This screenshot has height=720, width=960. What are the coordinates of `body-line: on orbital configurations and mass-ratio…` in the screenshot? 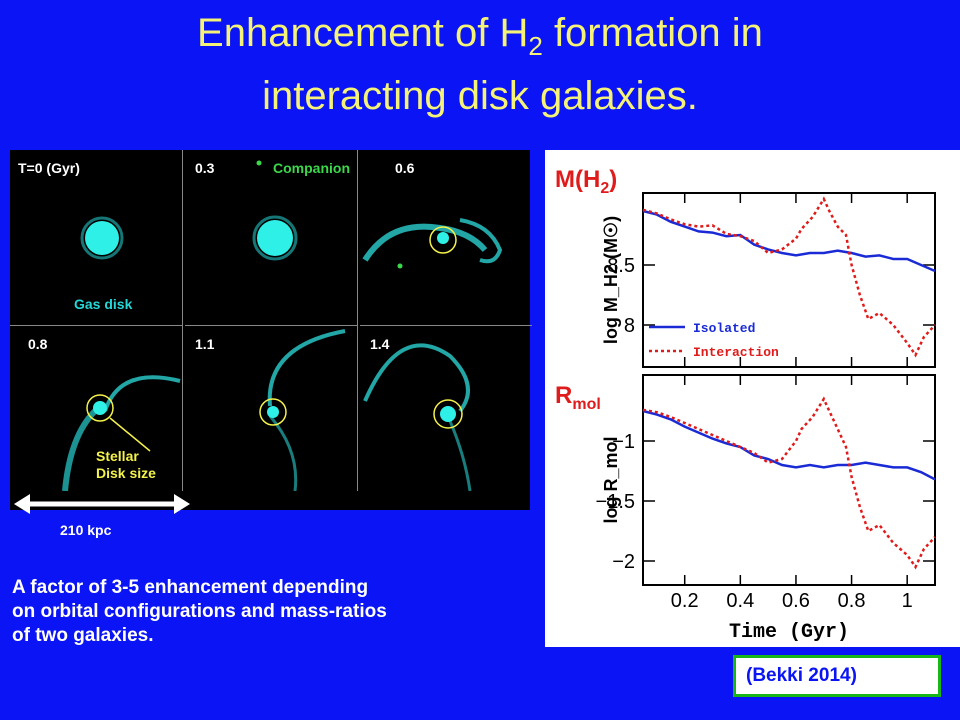 It's located at (199, 611).